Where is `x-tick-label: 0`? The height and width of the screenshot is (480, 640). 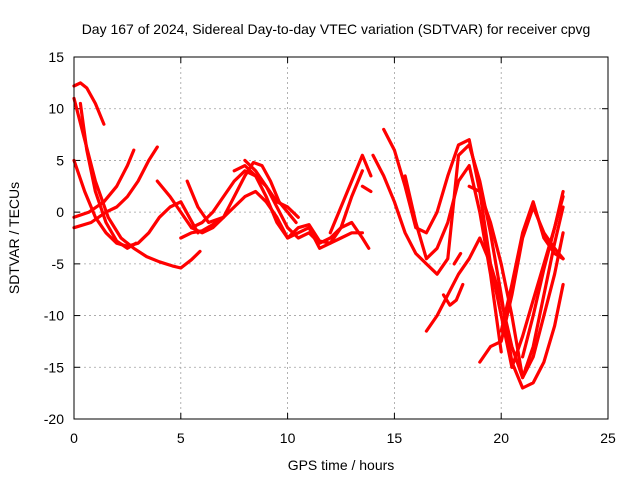 x-tick-label: 0 is located at coordinates (74, 438).